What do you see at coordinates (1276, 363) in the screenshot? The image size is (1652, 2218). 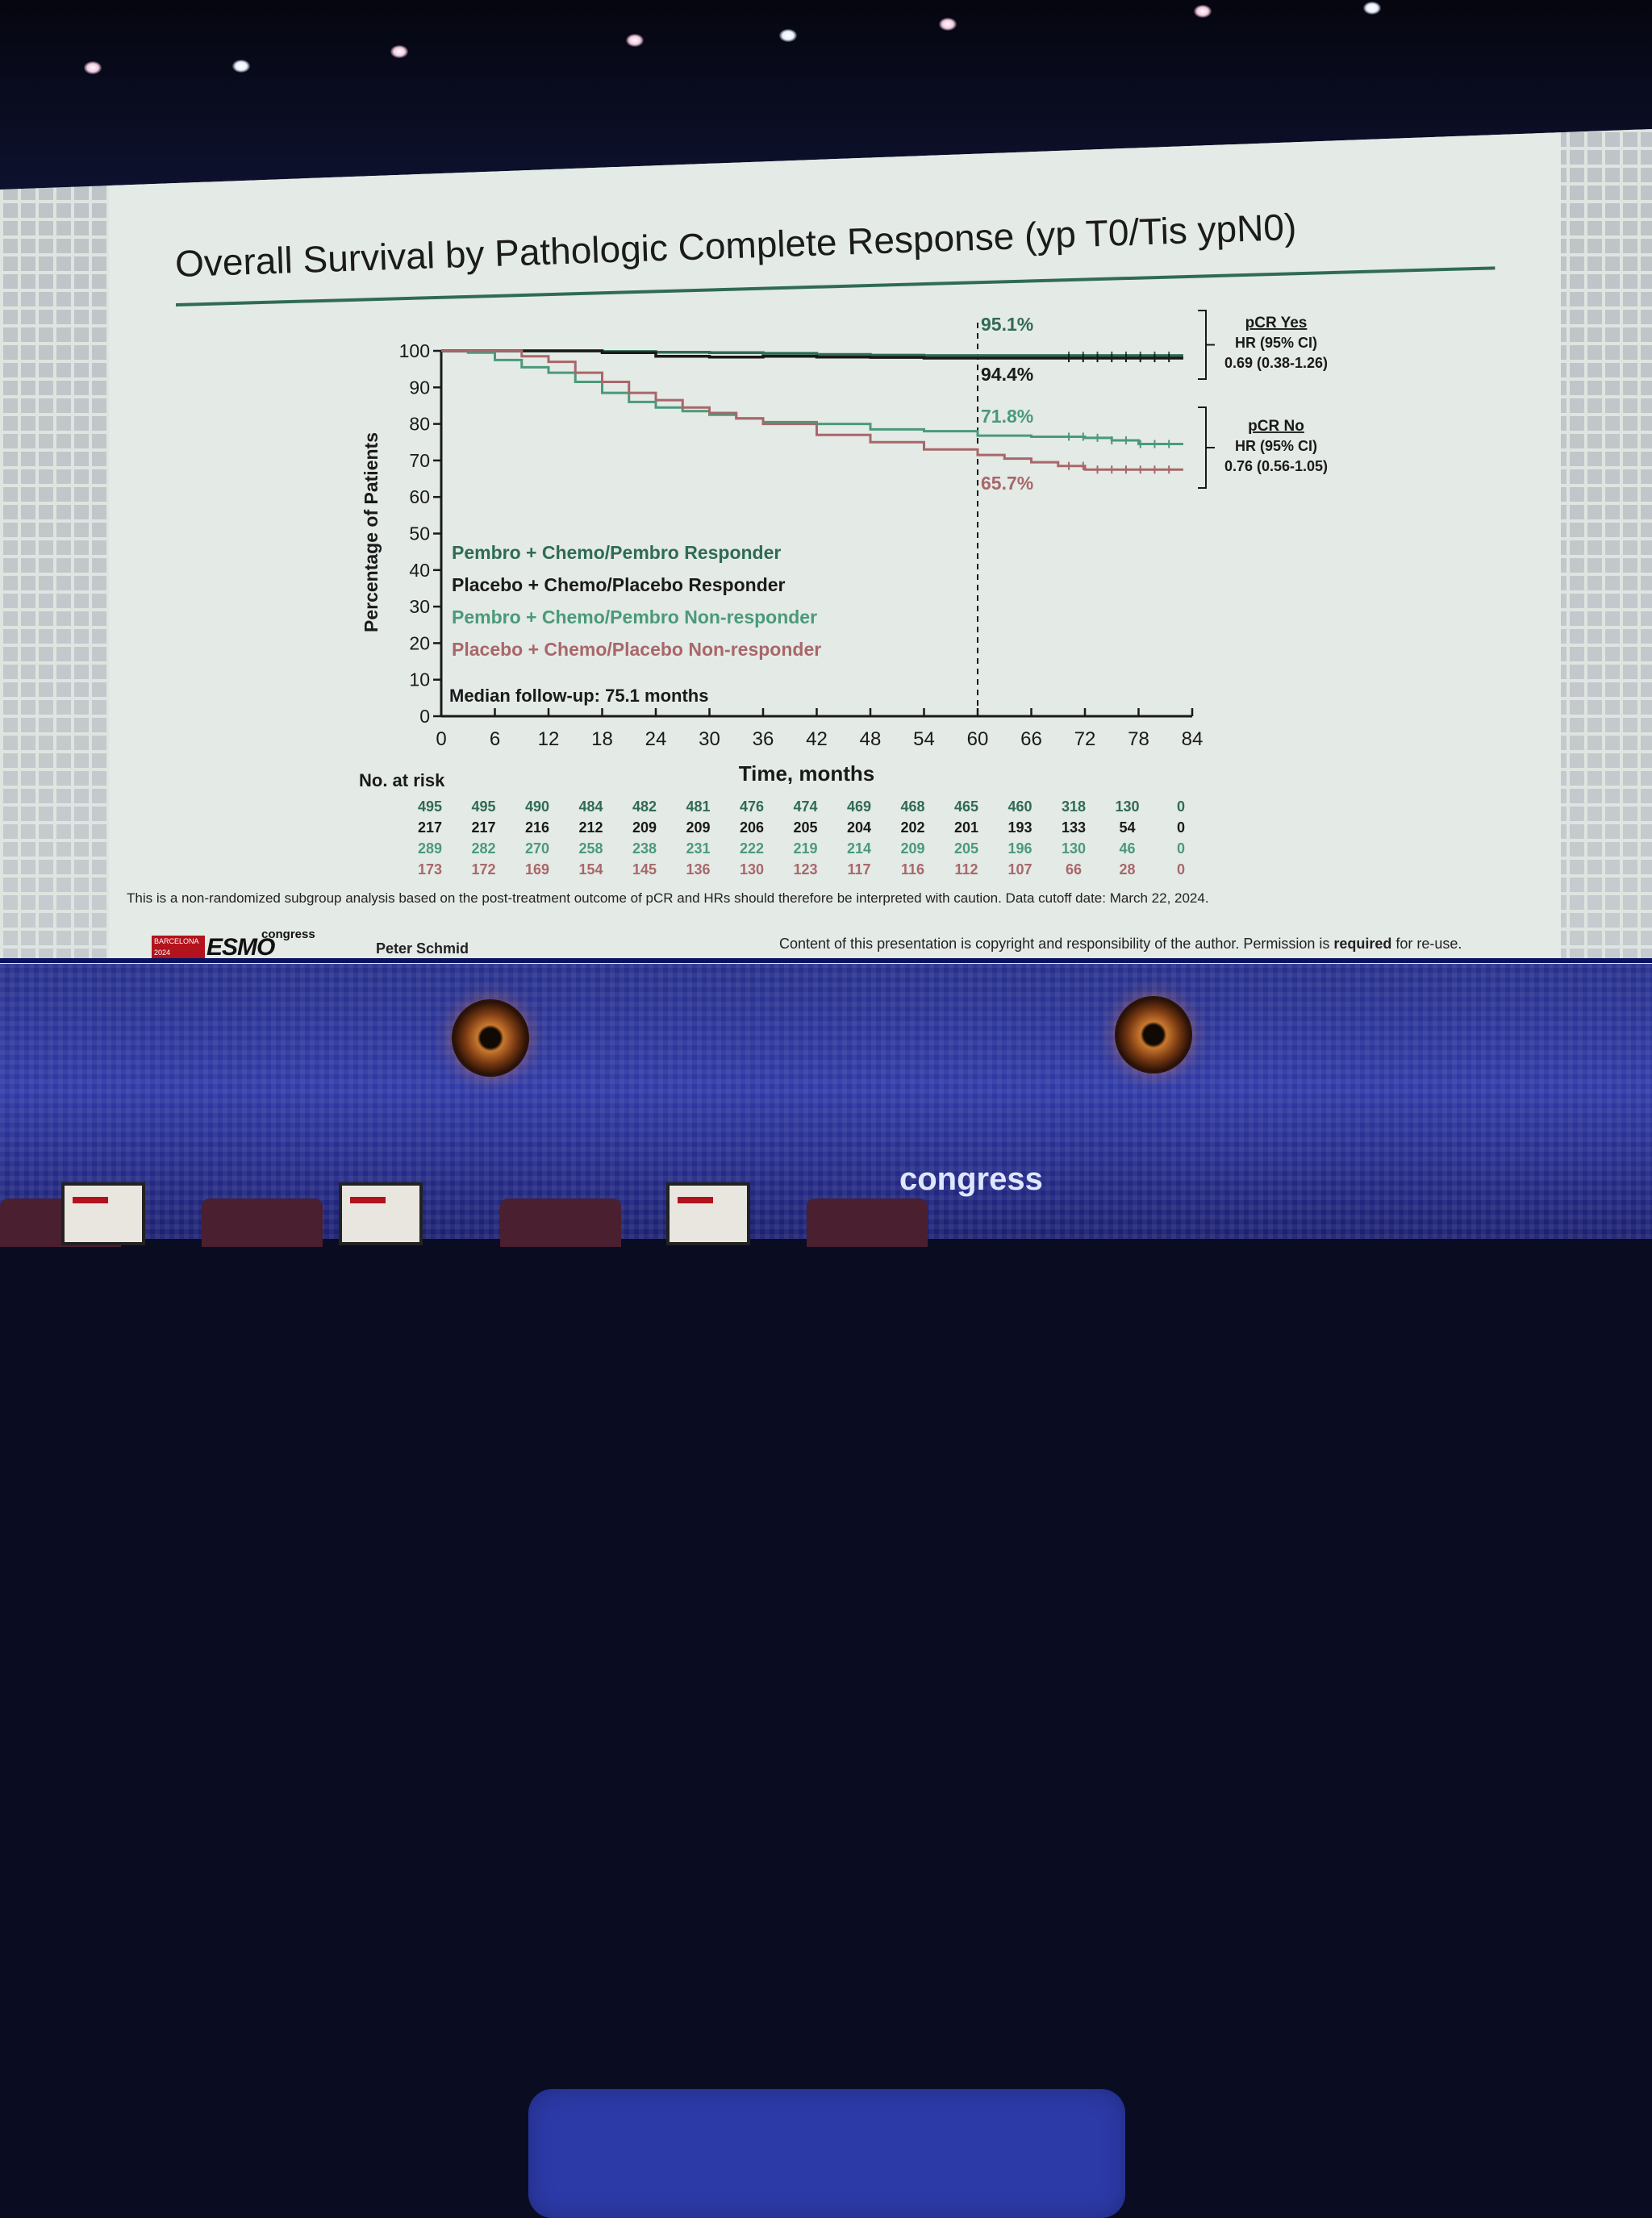 I see `hr-value: 0.69 (0.38-1.26)` at bounding box center [1276, 363].